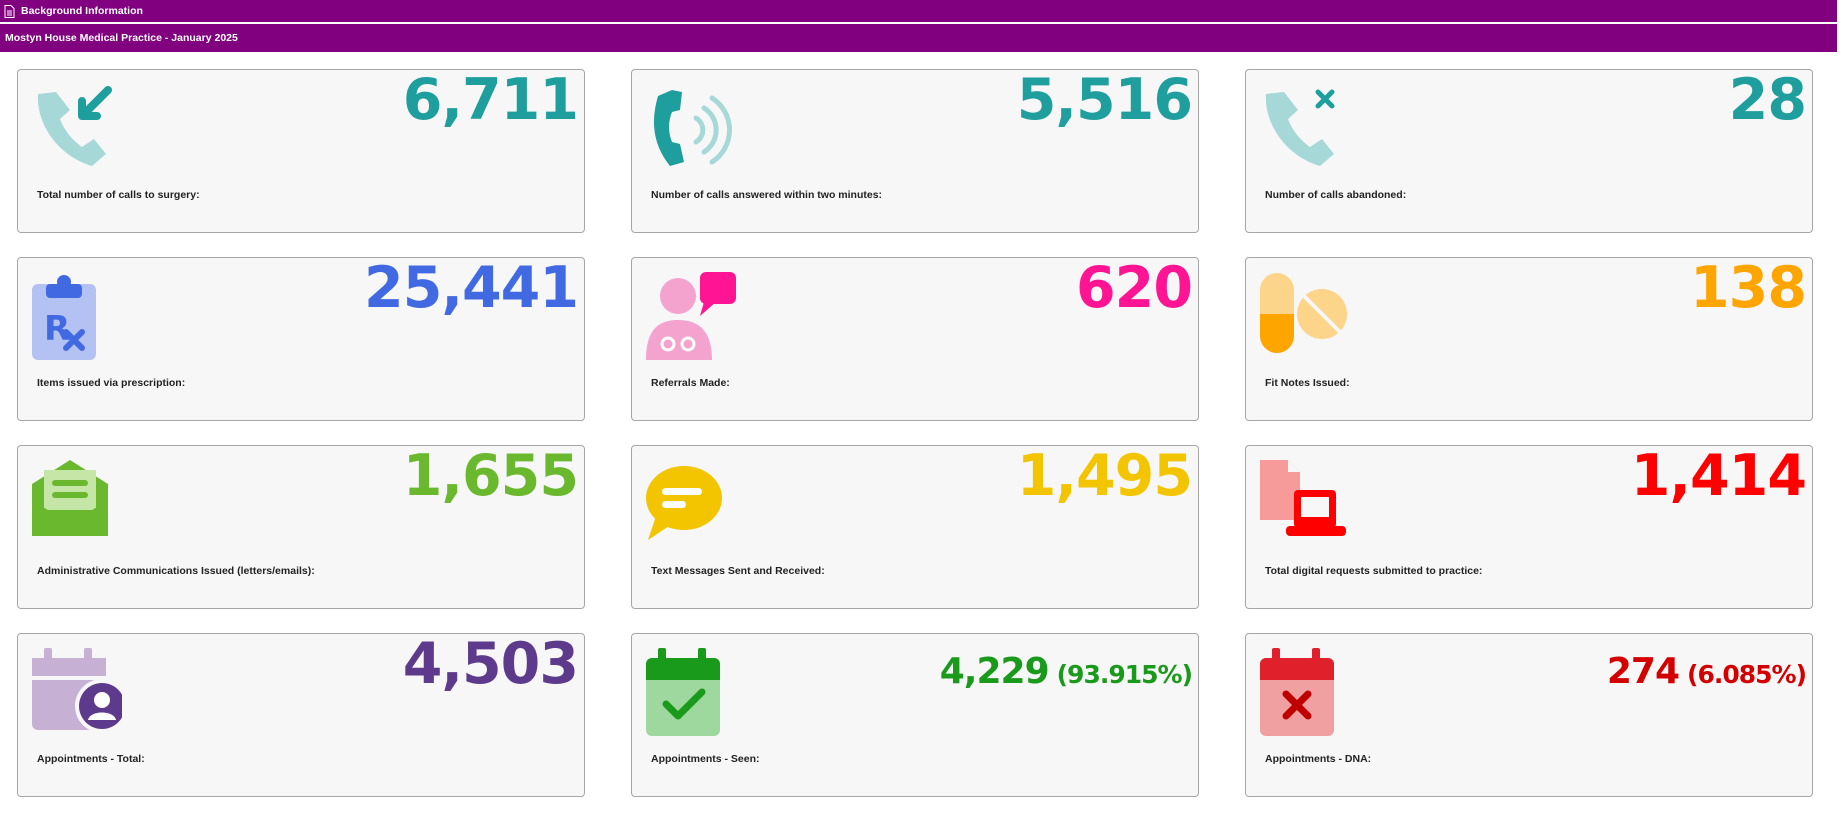  I want to click on kpi-value: 274 (6.085%), so click(1706, 671).